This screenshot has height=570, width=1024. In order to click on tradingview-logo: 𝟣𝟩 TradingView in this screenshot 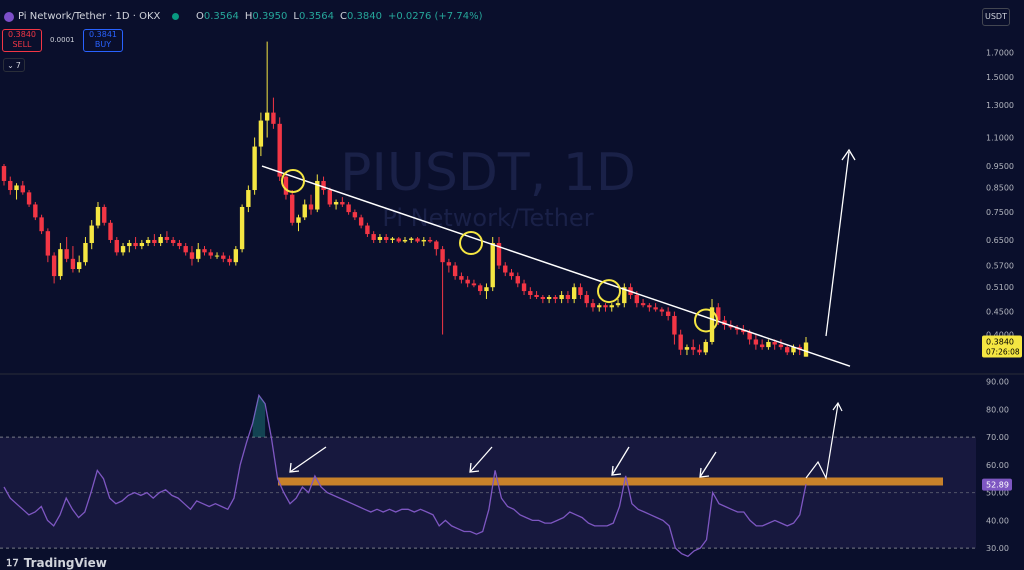, I will do `click(56, 563)`.